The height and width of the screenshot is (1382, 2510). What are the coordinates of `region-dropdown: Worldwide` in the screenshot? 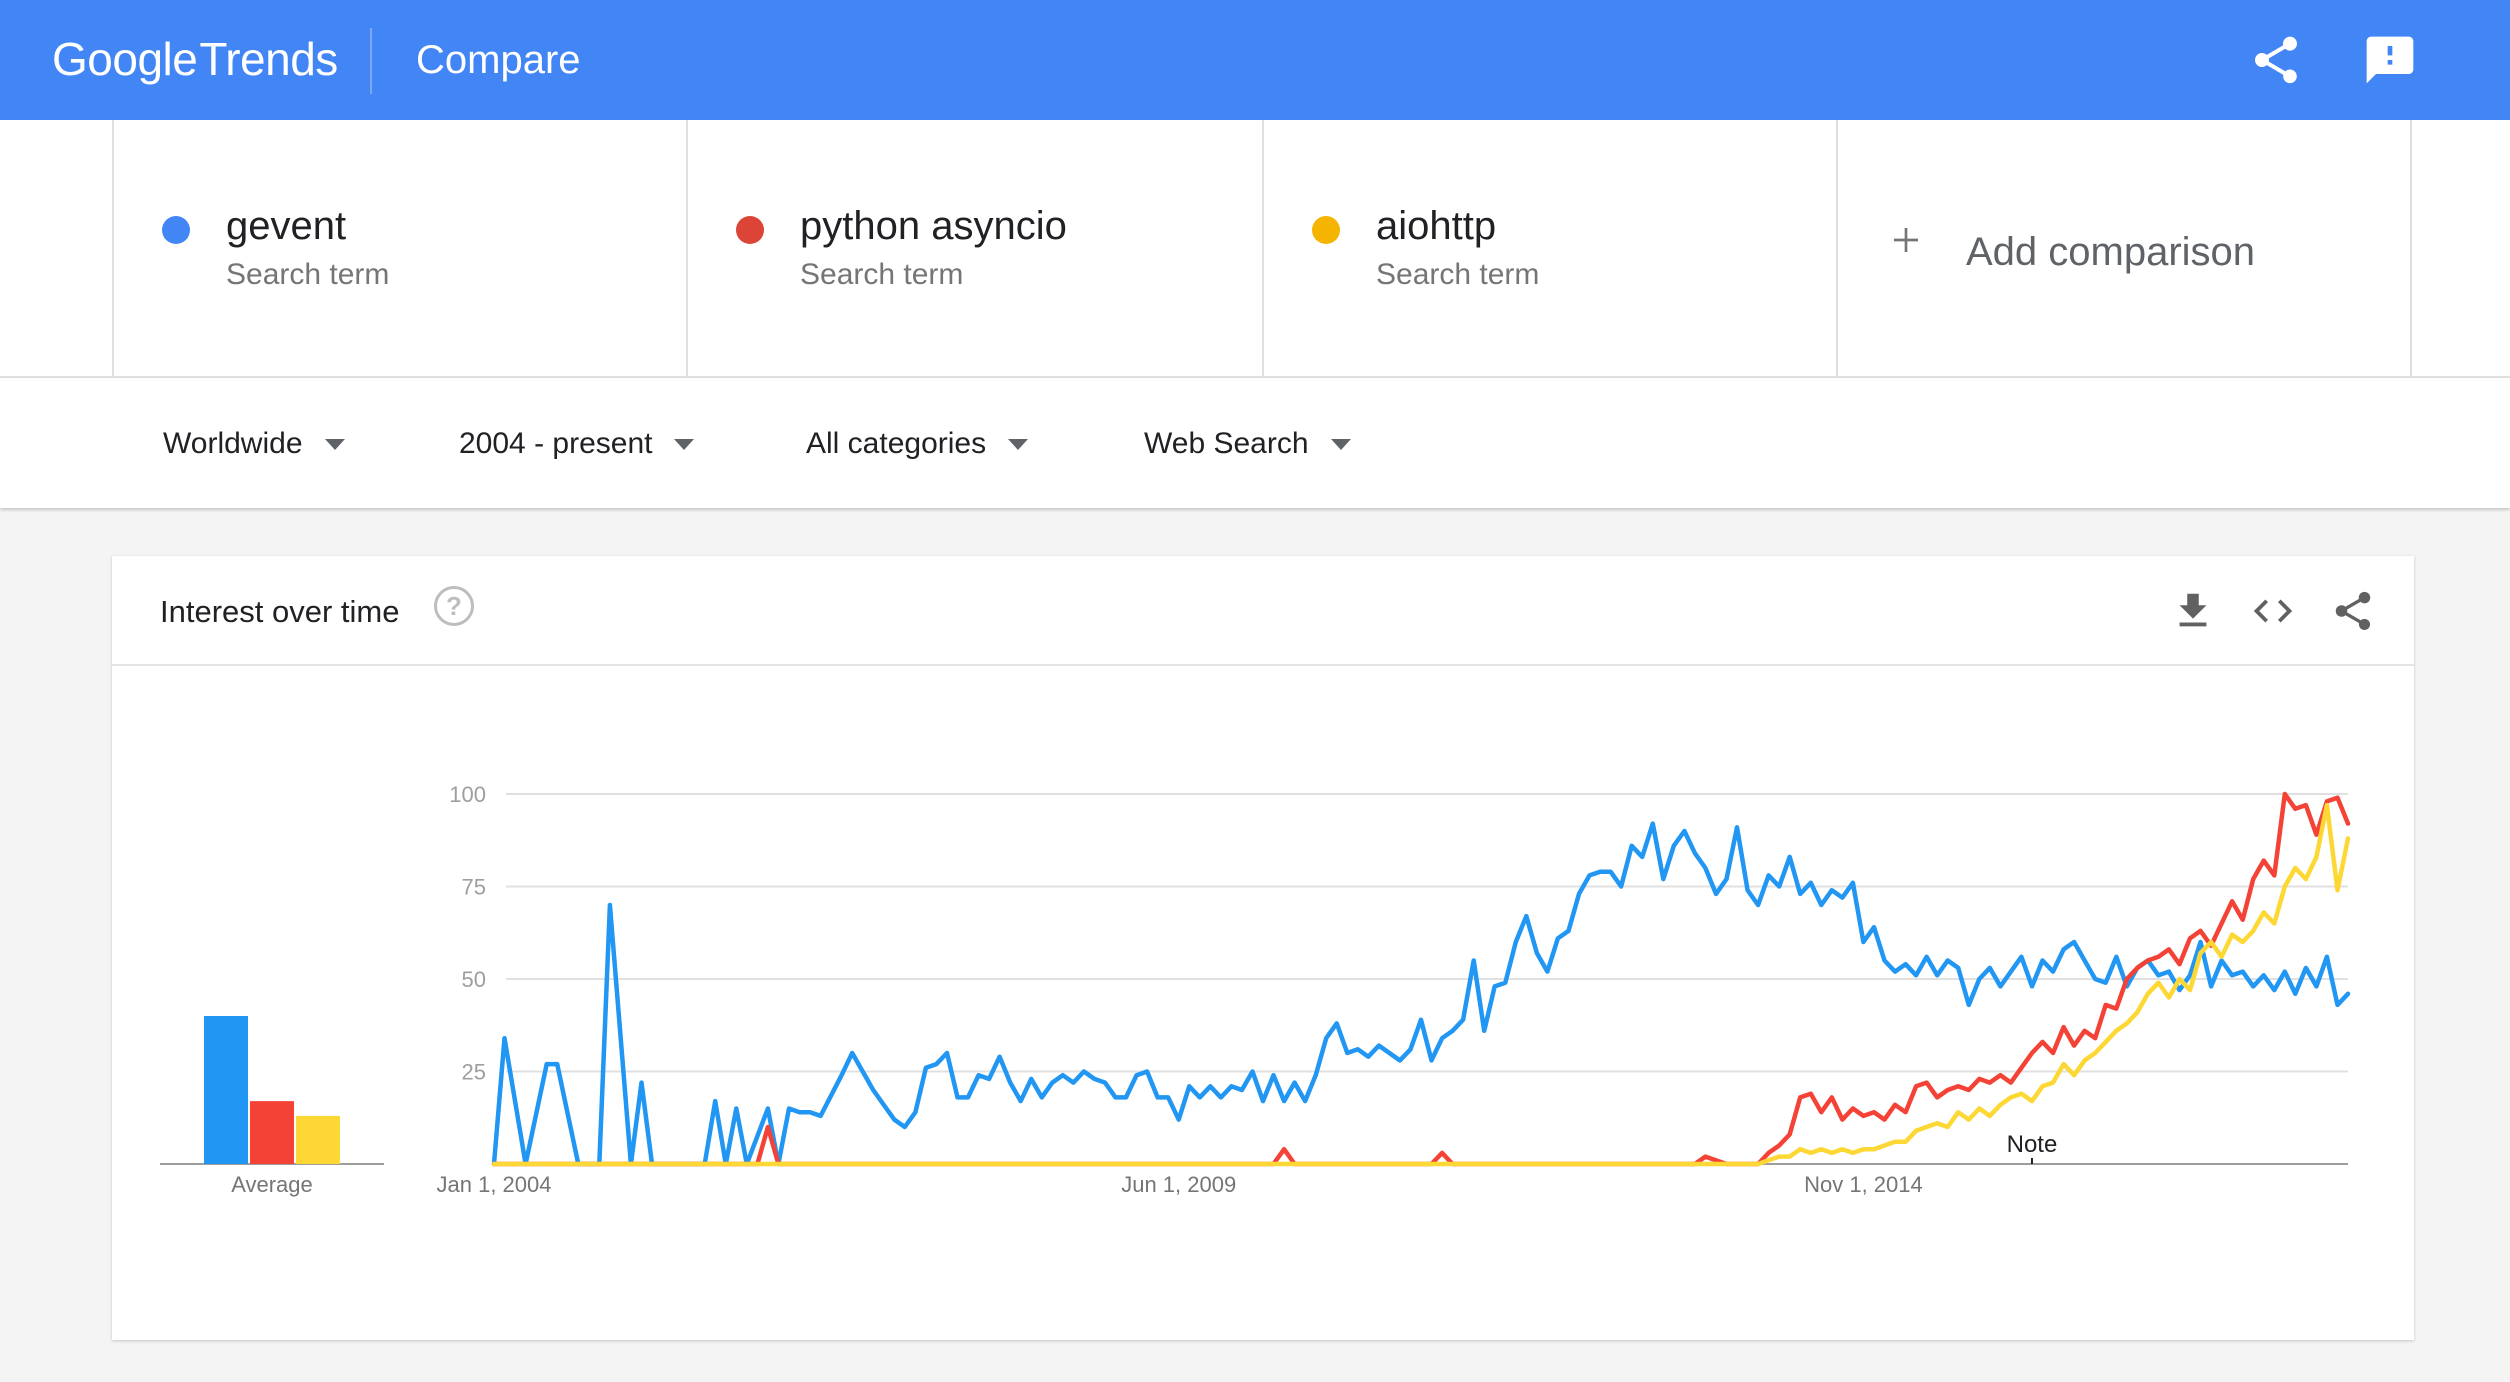 It's located at (254, 444).